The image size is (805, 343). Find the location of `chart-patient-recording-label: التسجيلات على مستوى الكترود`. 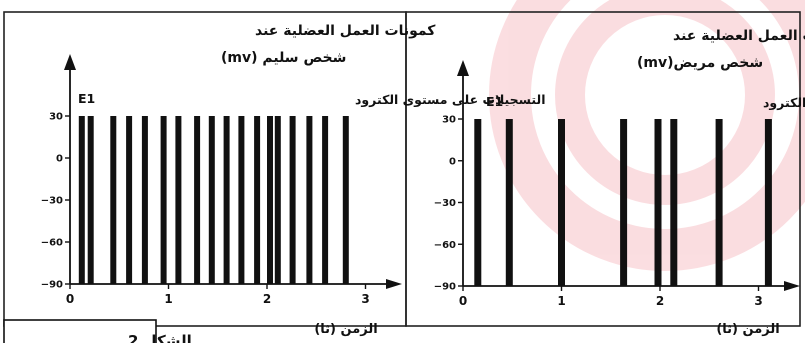

chart-patient-recording-label: التسجيلات على مستوى الكترود is located at coordinates (784, 102).